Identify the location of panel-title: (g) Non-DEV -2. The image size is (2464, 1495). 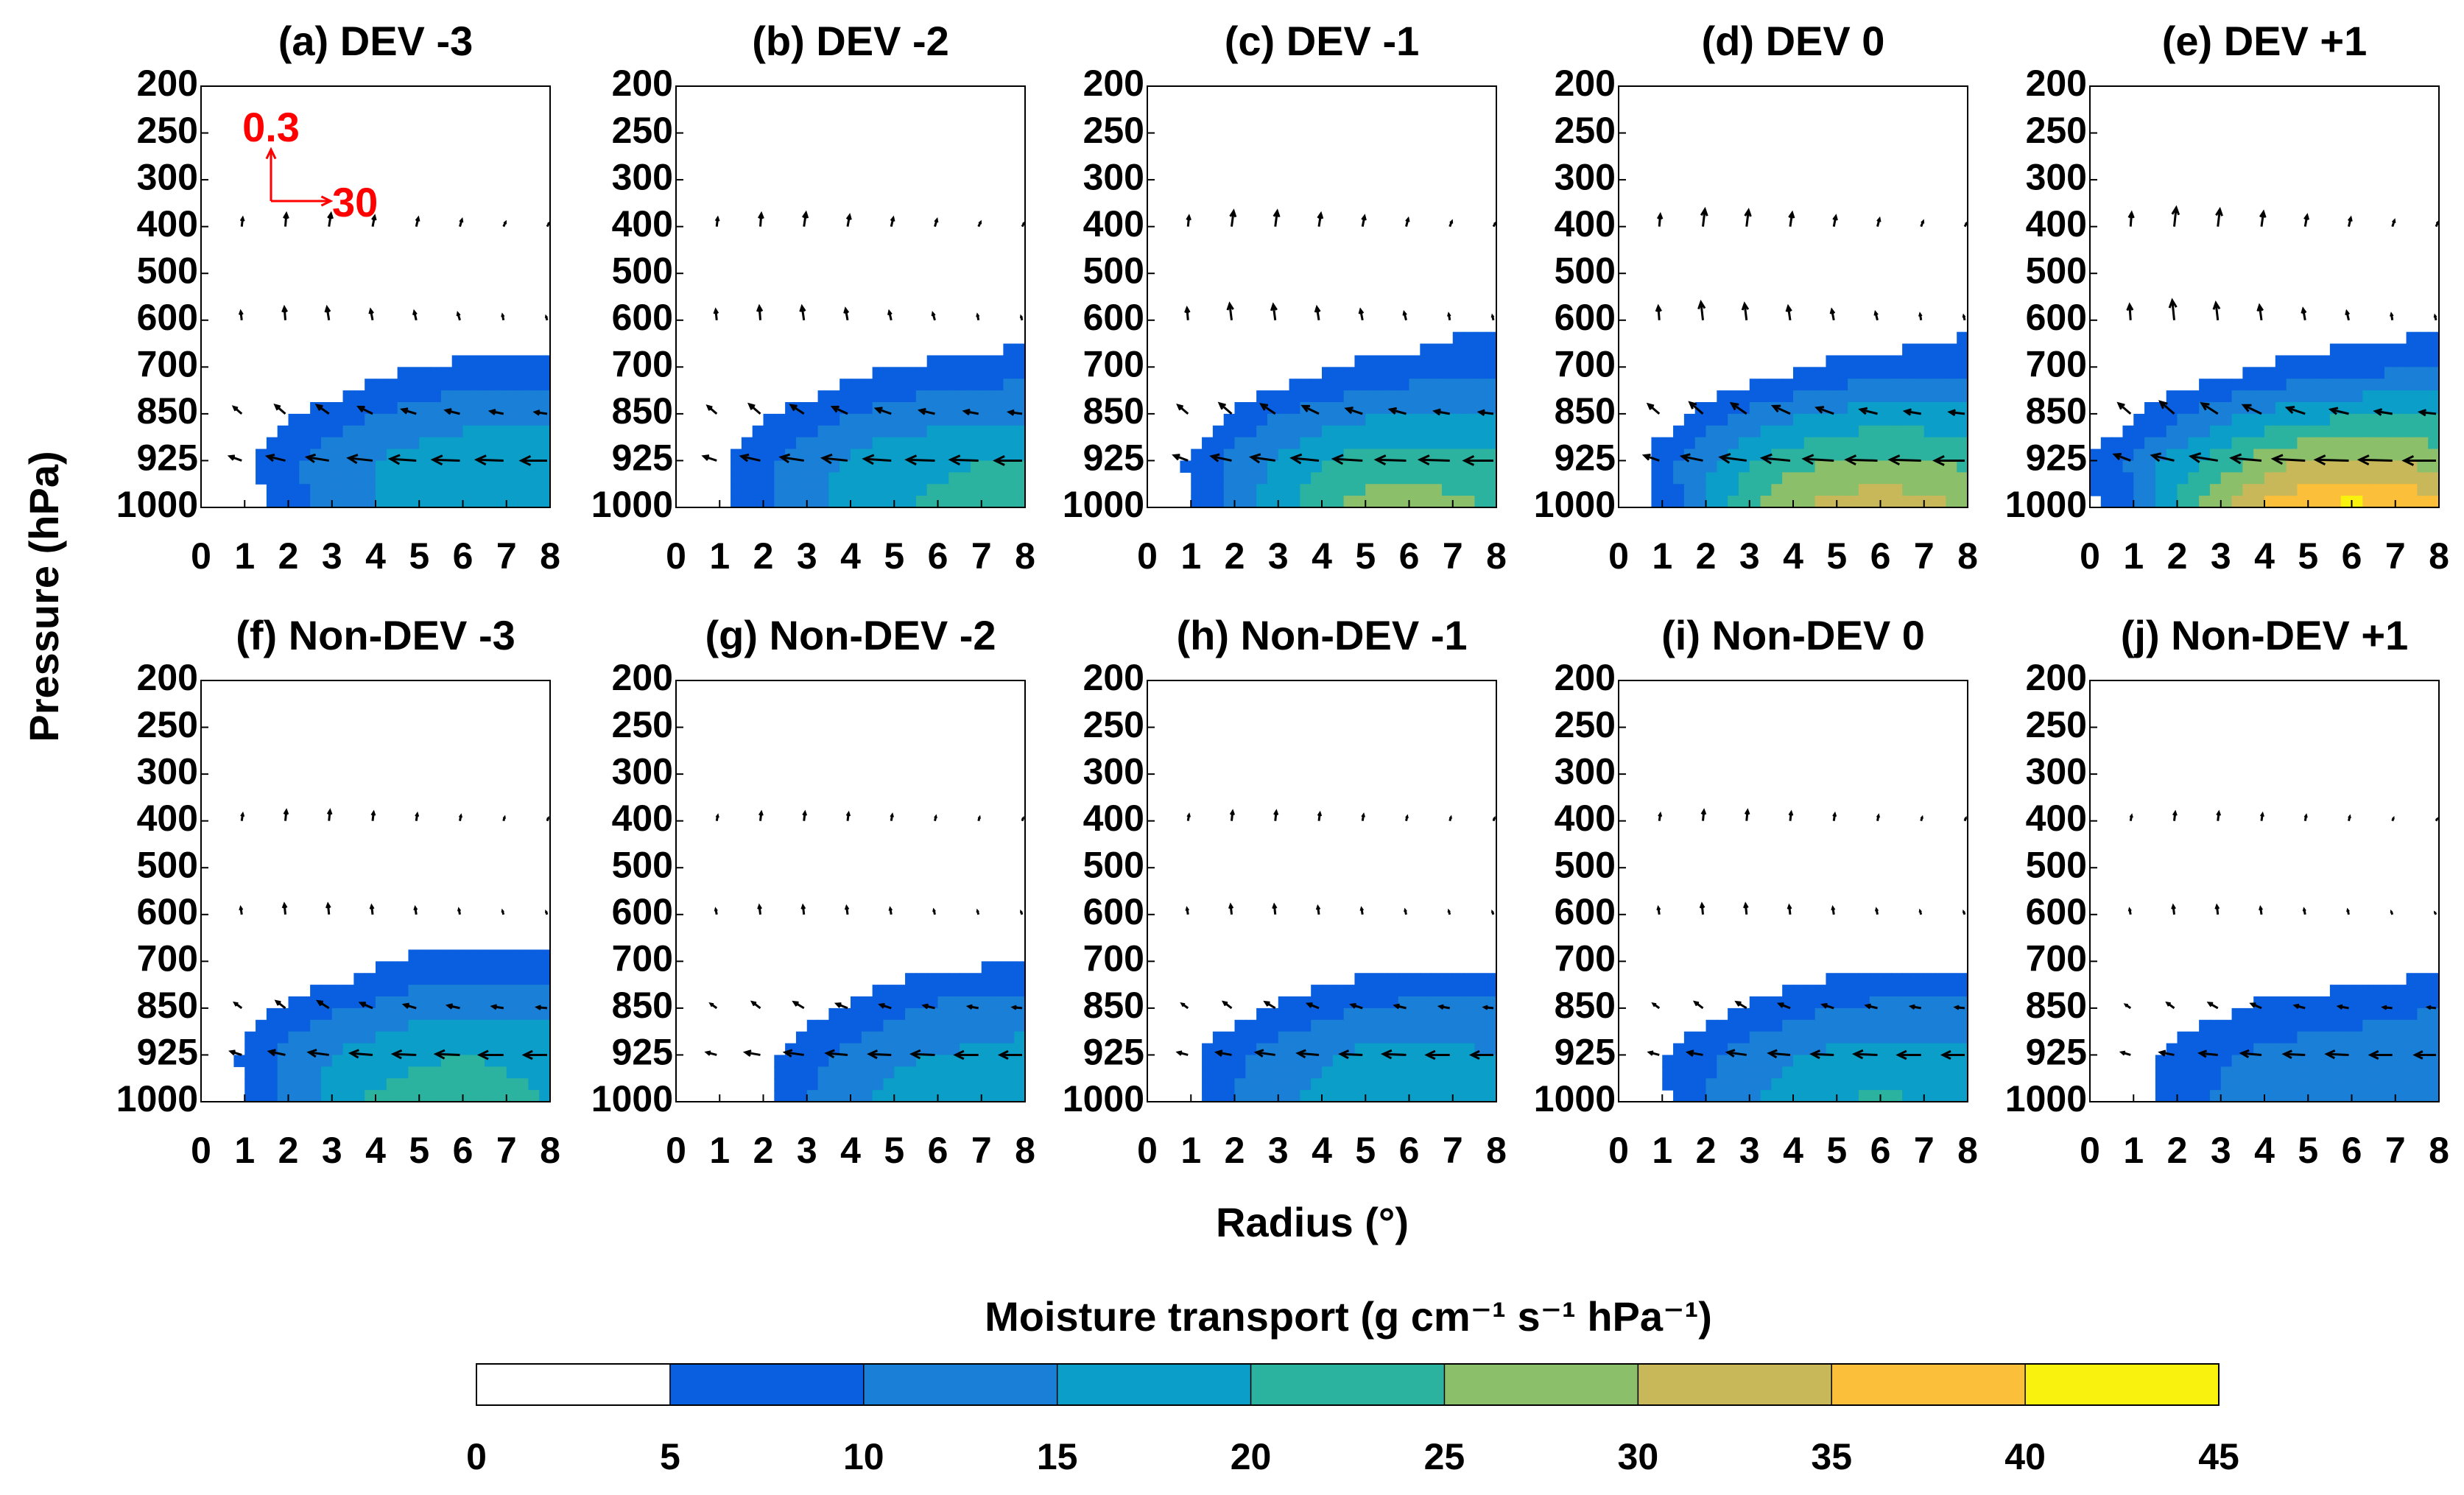
(850, 635).